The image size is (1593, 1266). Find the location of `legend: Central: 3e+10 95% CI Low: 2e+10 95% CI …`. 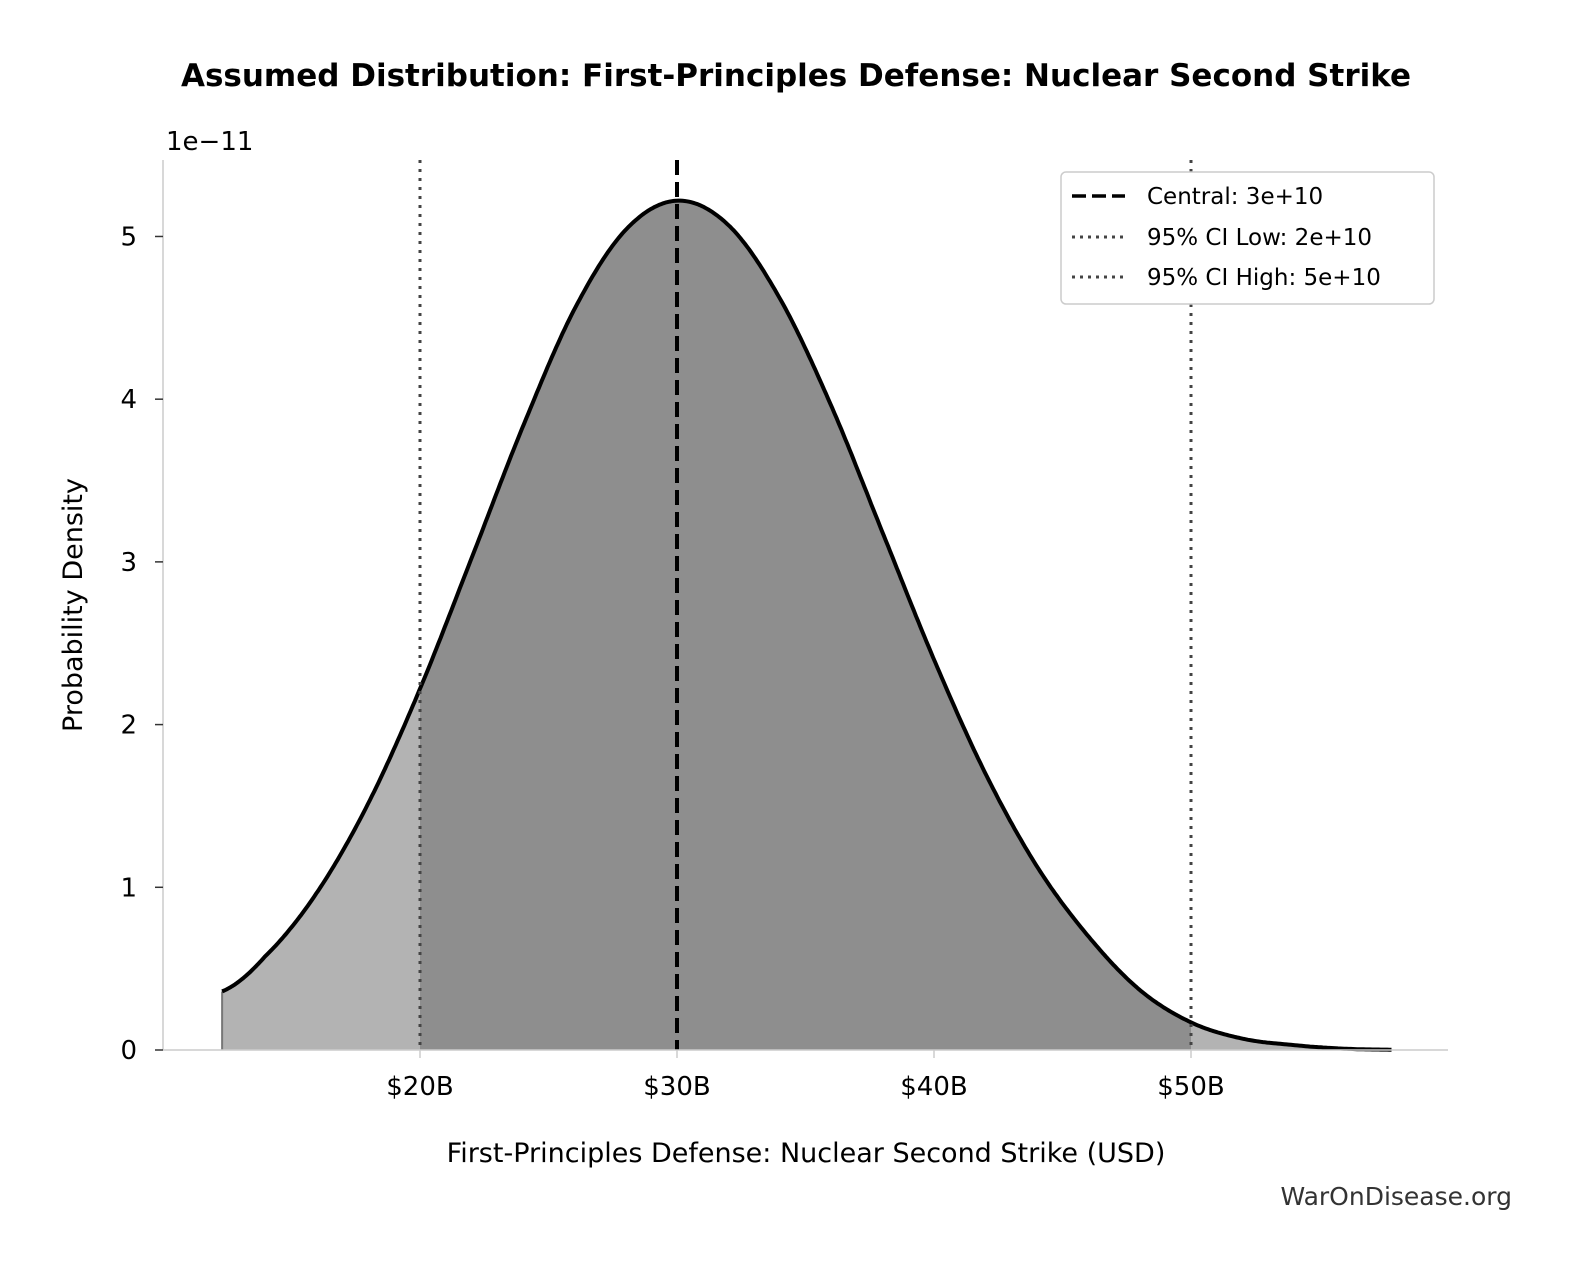

legend: Central: 3e+10 95% CI Low: 2e+10 95% CI … is located at coordinates (1247, 238).